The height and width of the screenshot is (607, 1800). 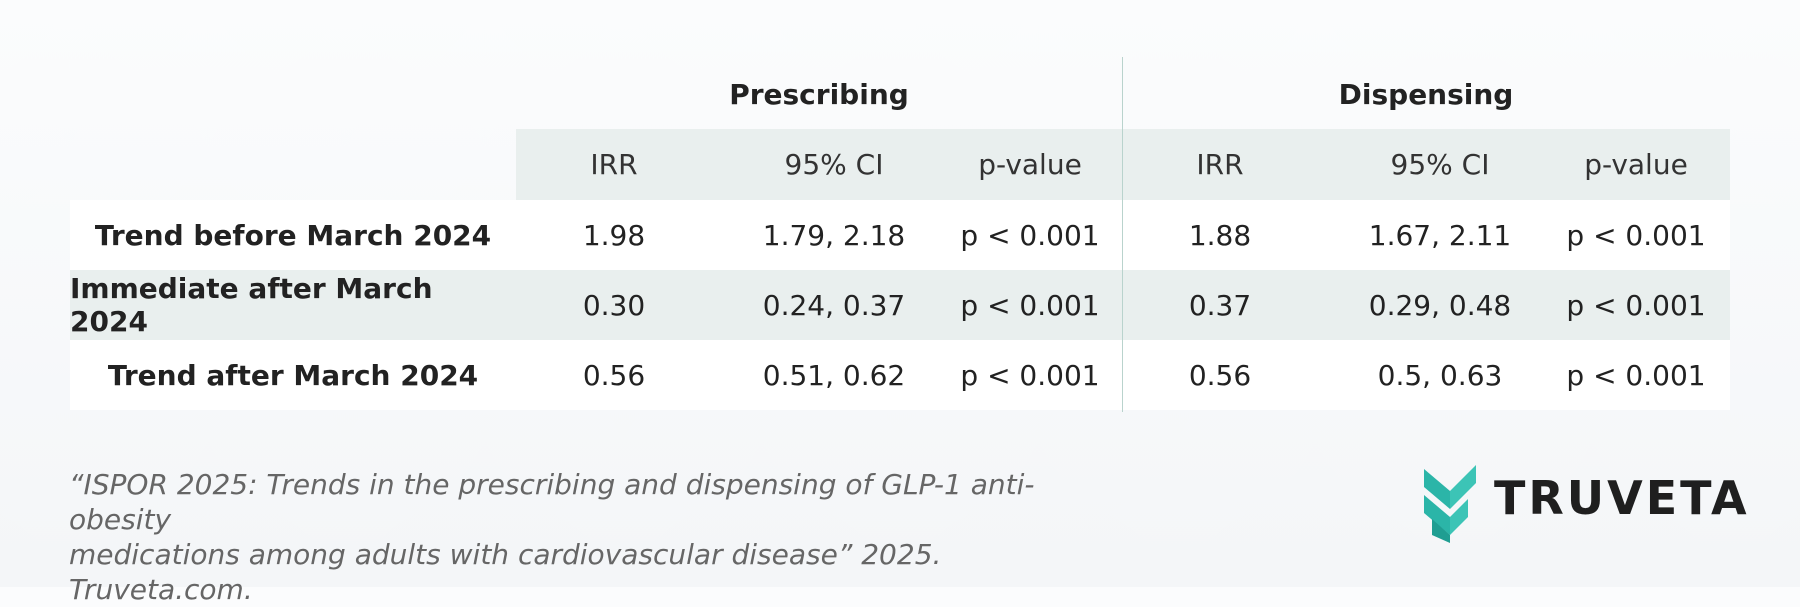 I want to click on chevron-stack-icon, so click(x=1450, y=504).